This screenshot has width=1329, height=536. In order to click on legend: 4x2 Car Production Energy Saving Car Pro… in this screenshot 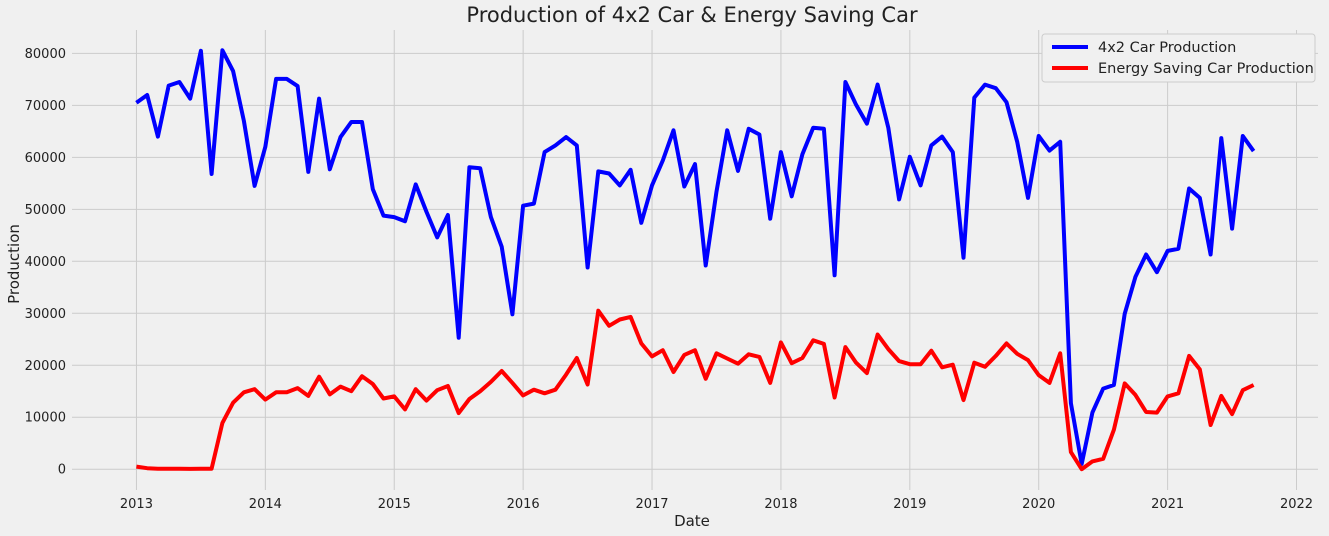, I will do `click(1178, 58)`.